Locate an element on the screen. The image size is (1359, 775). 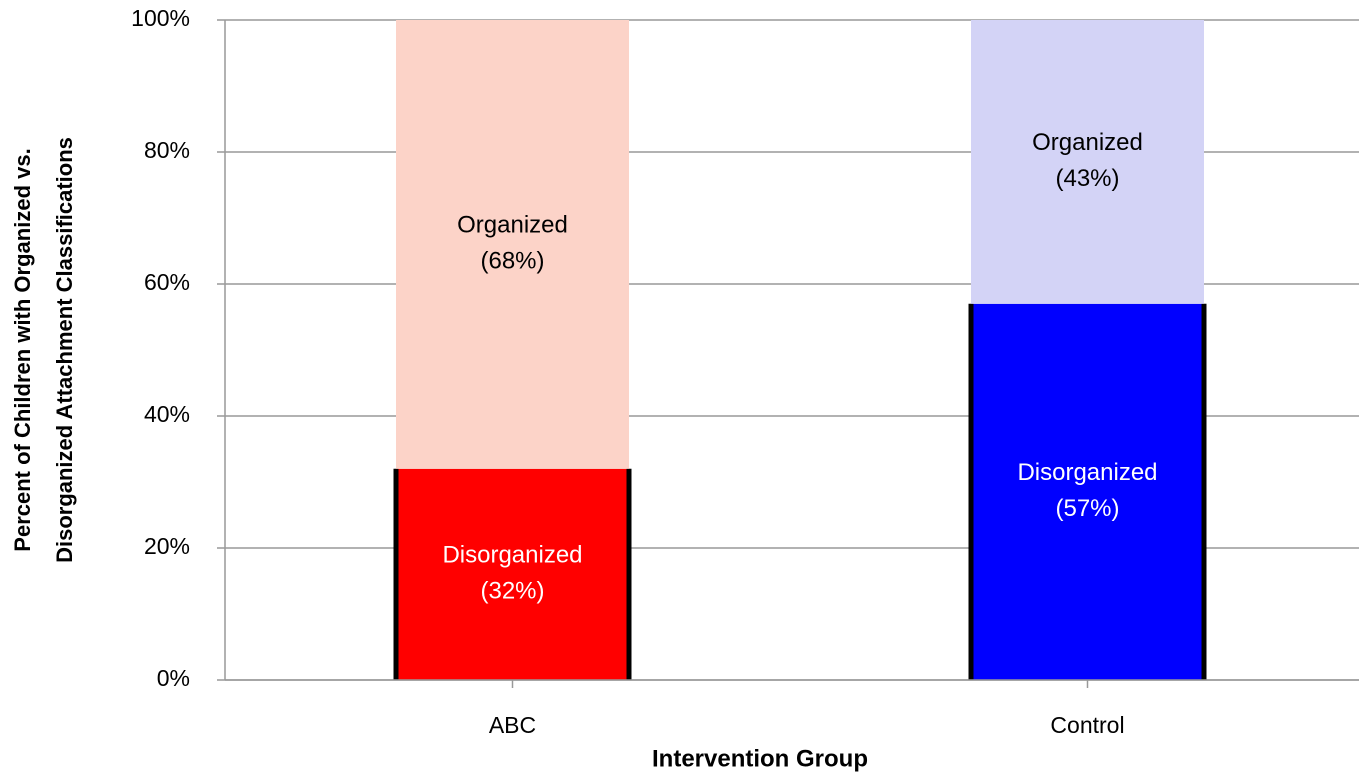
data-label: (32%) is located at coordinates (512, 591).